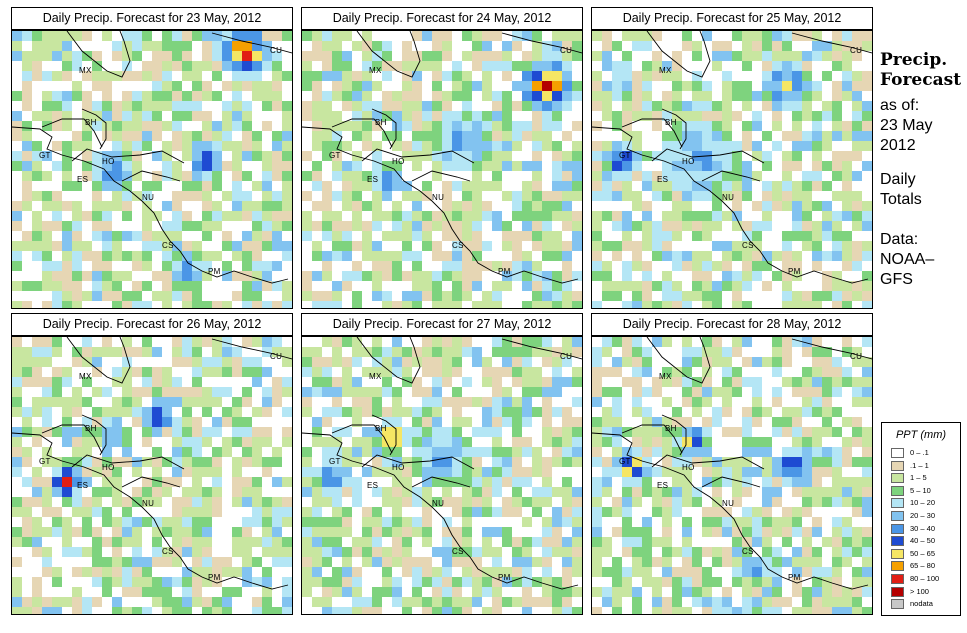 The width and height of the screenshot is (967, 633). I want to click on legend-label: 50 – 65, so click(923, 553).